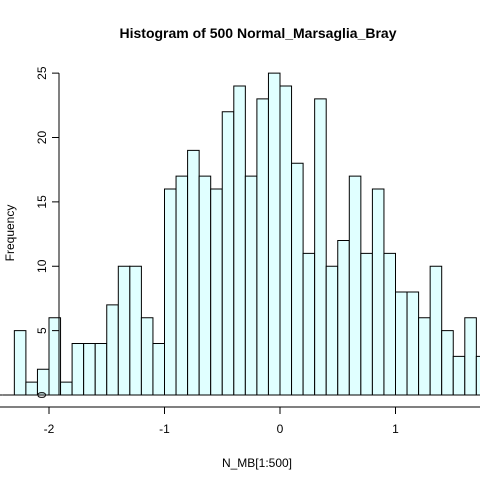 Image resolution: width=480 pixels, height=480 pixels. Describe the element at coordinates (47, 232) in the screenshot. I see `y-axis: 0 5 10 15 20 25` at that location.